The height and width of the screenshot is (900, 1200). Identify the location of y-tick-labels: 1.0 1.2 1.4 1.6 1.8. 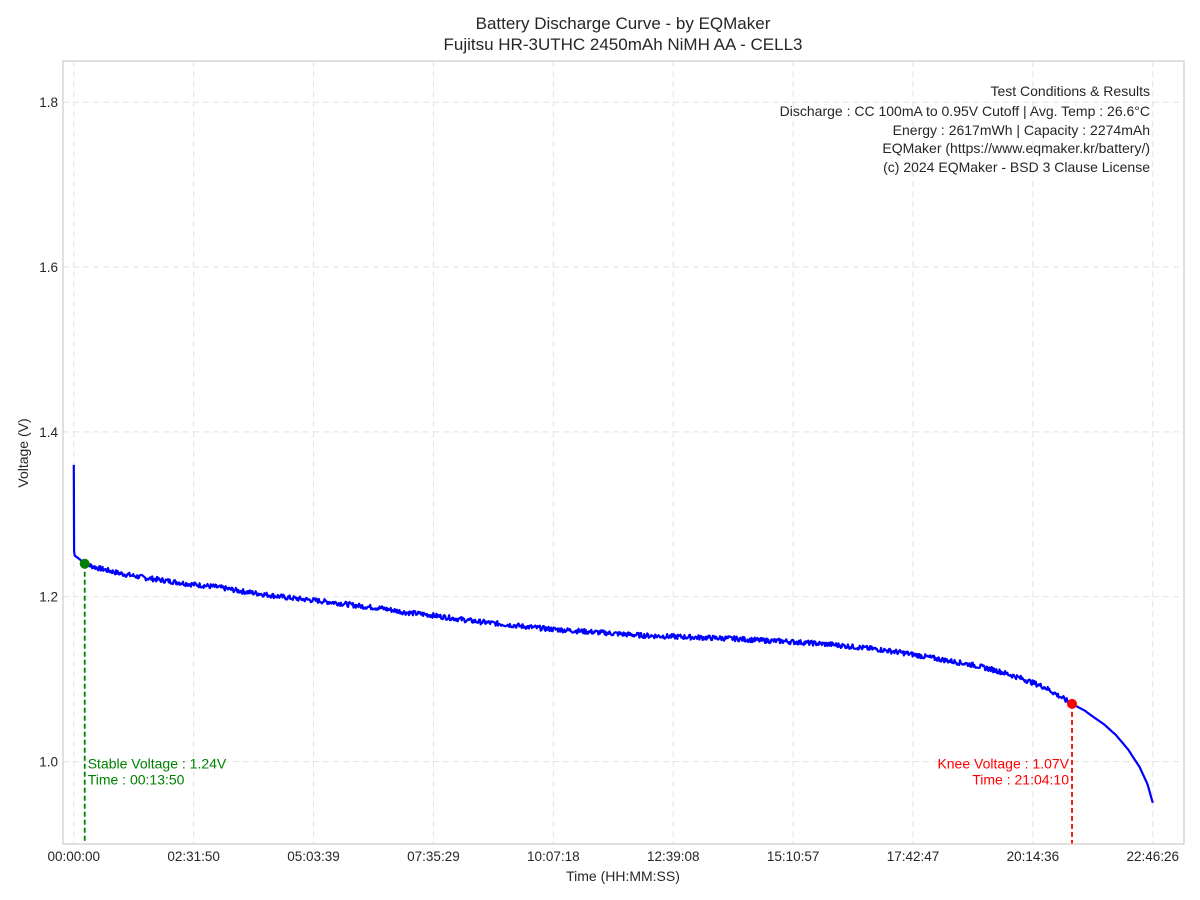
(48, 432).